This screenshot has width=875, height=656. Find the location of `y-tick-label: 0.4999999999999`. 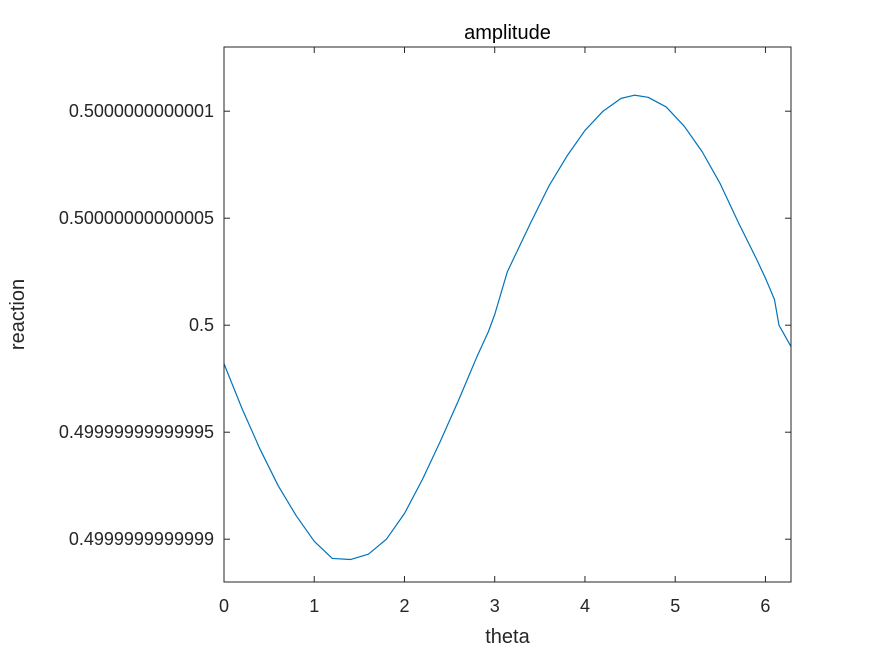

y-tick-label: 0.4999999999999 is located at coordinates (141, 539).